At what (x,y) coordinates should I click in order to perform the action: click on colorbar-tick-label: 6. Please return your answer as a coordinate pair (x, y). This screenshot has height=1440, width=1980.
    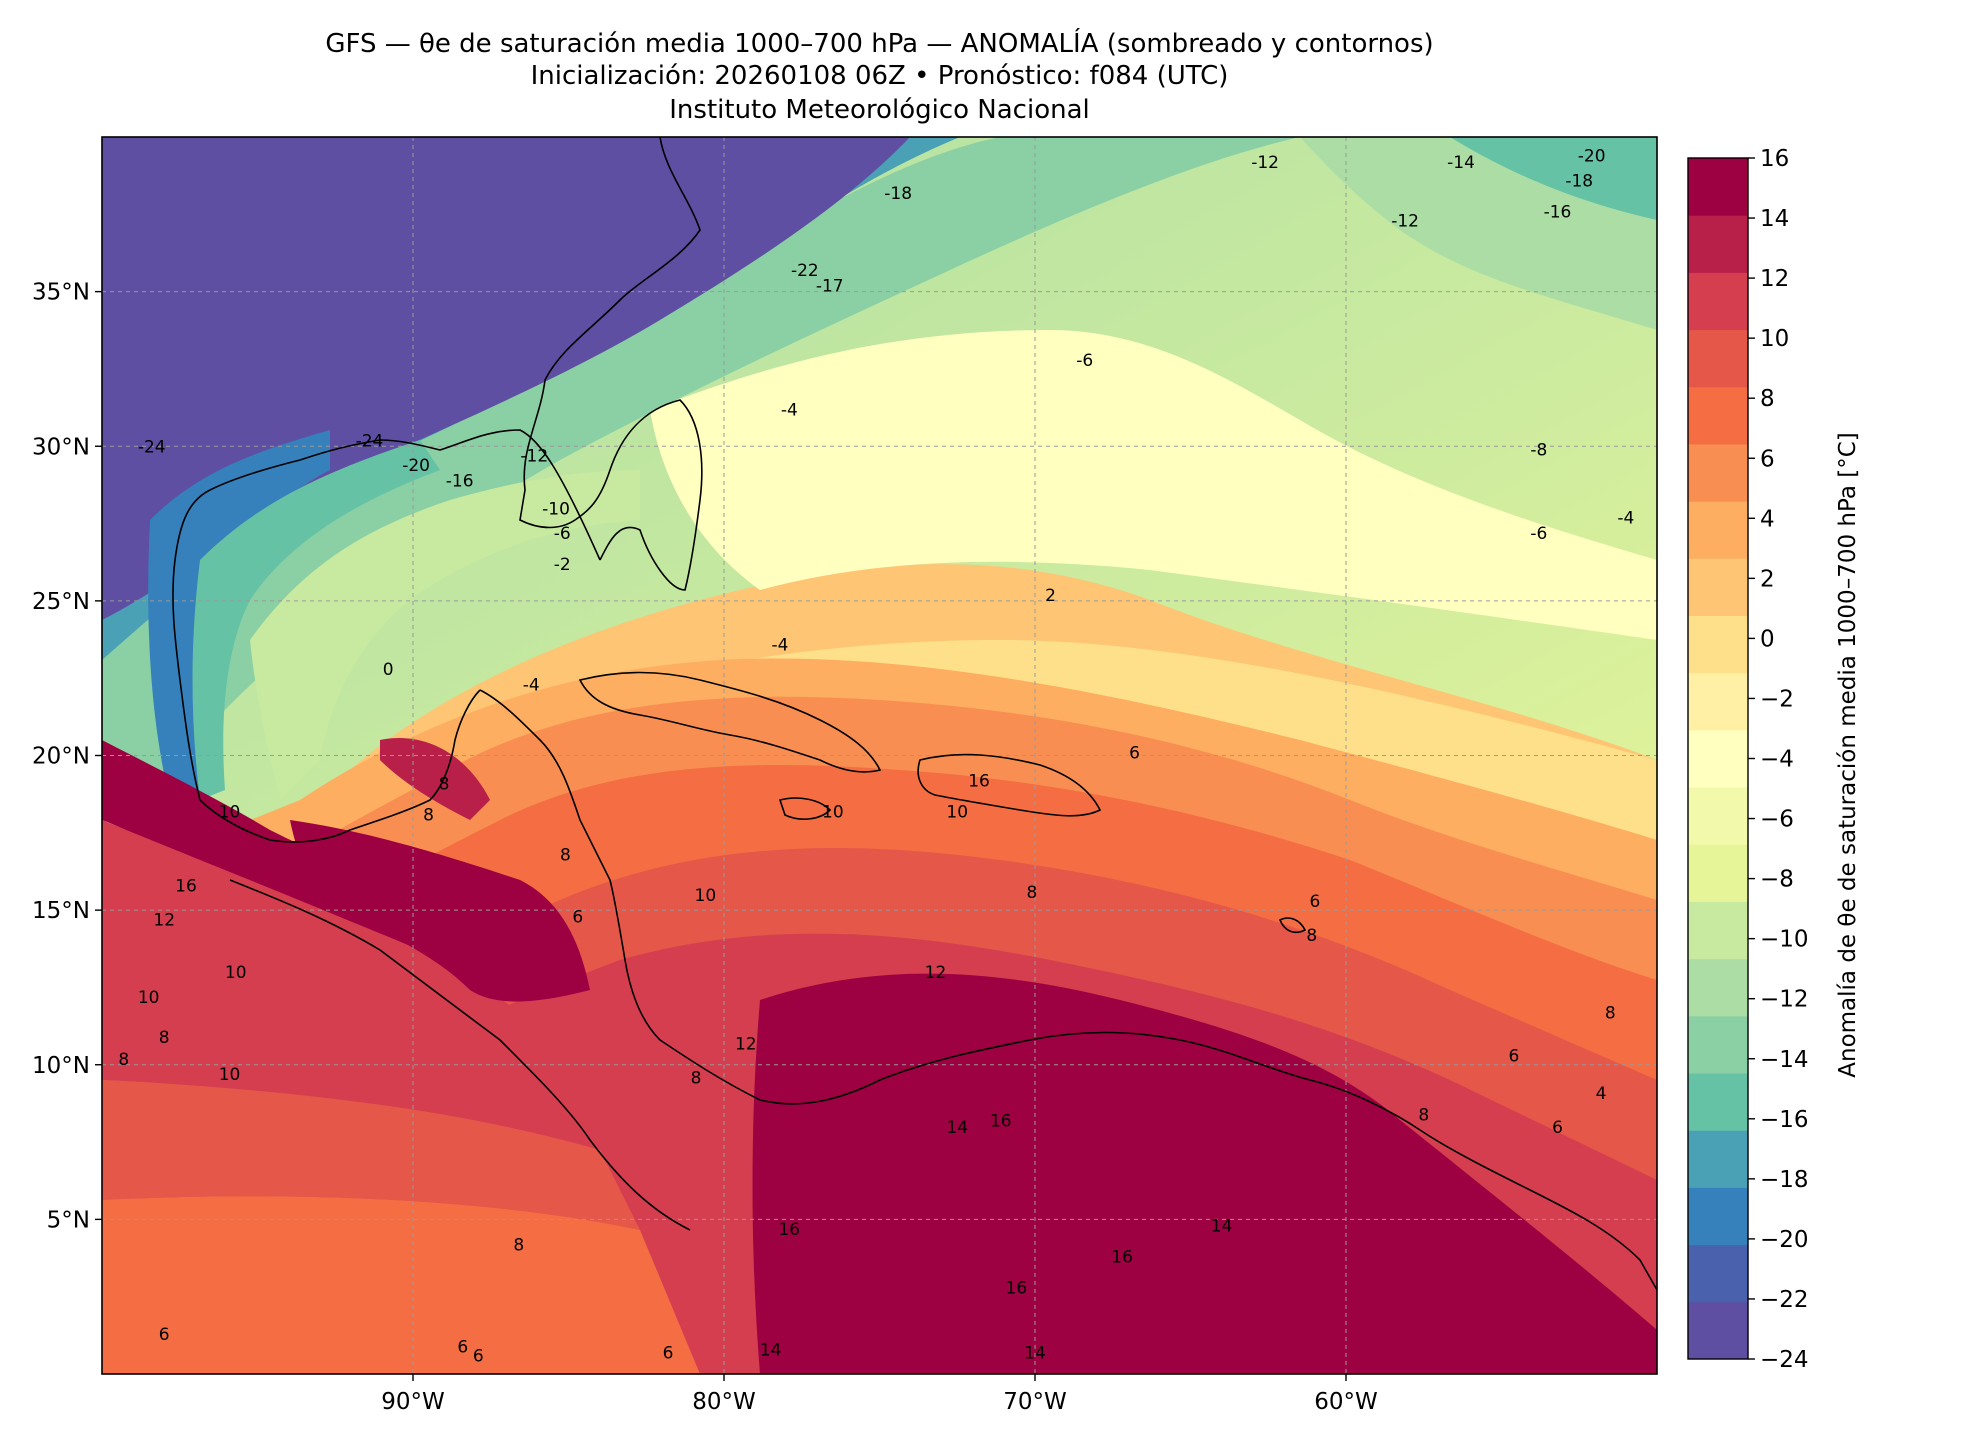
    Looking at the image, I should click on (1767, 459).